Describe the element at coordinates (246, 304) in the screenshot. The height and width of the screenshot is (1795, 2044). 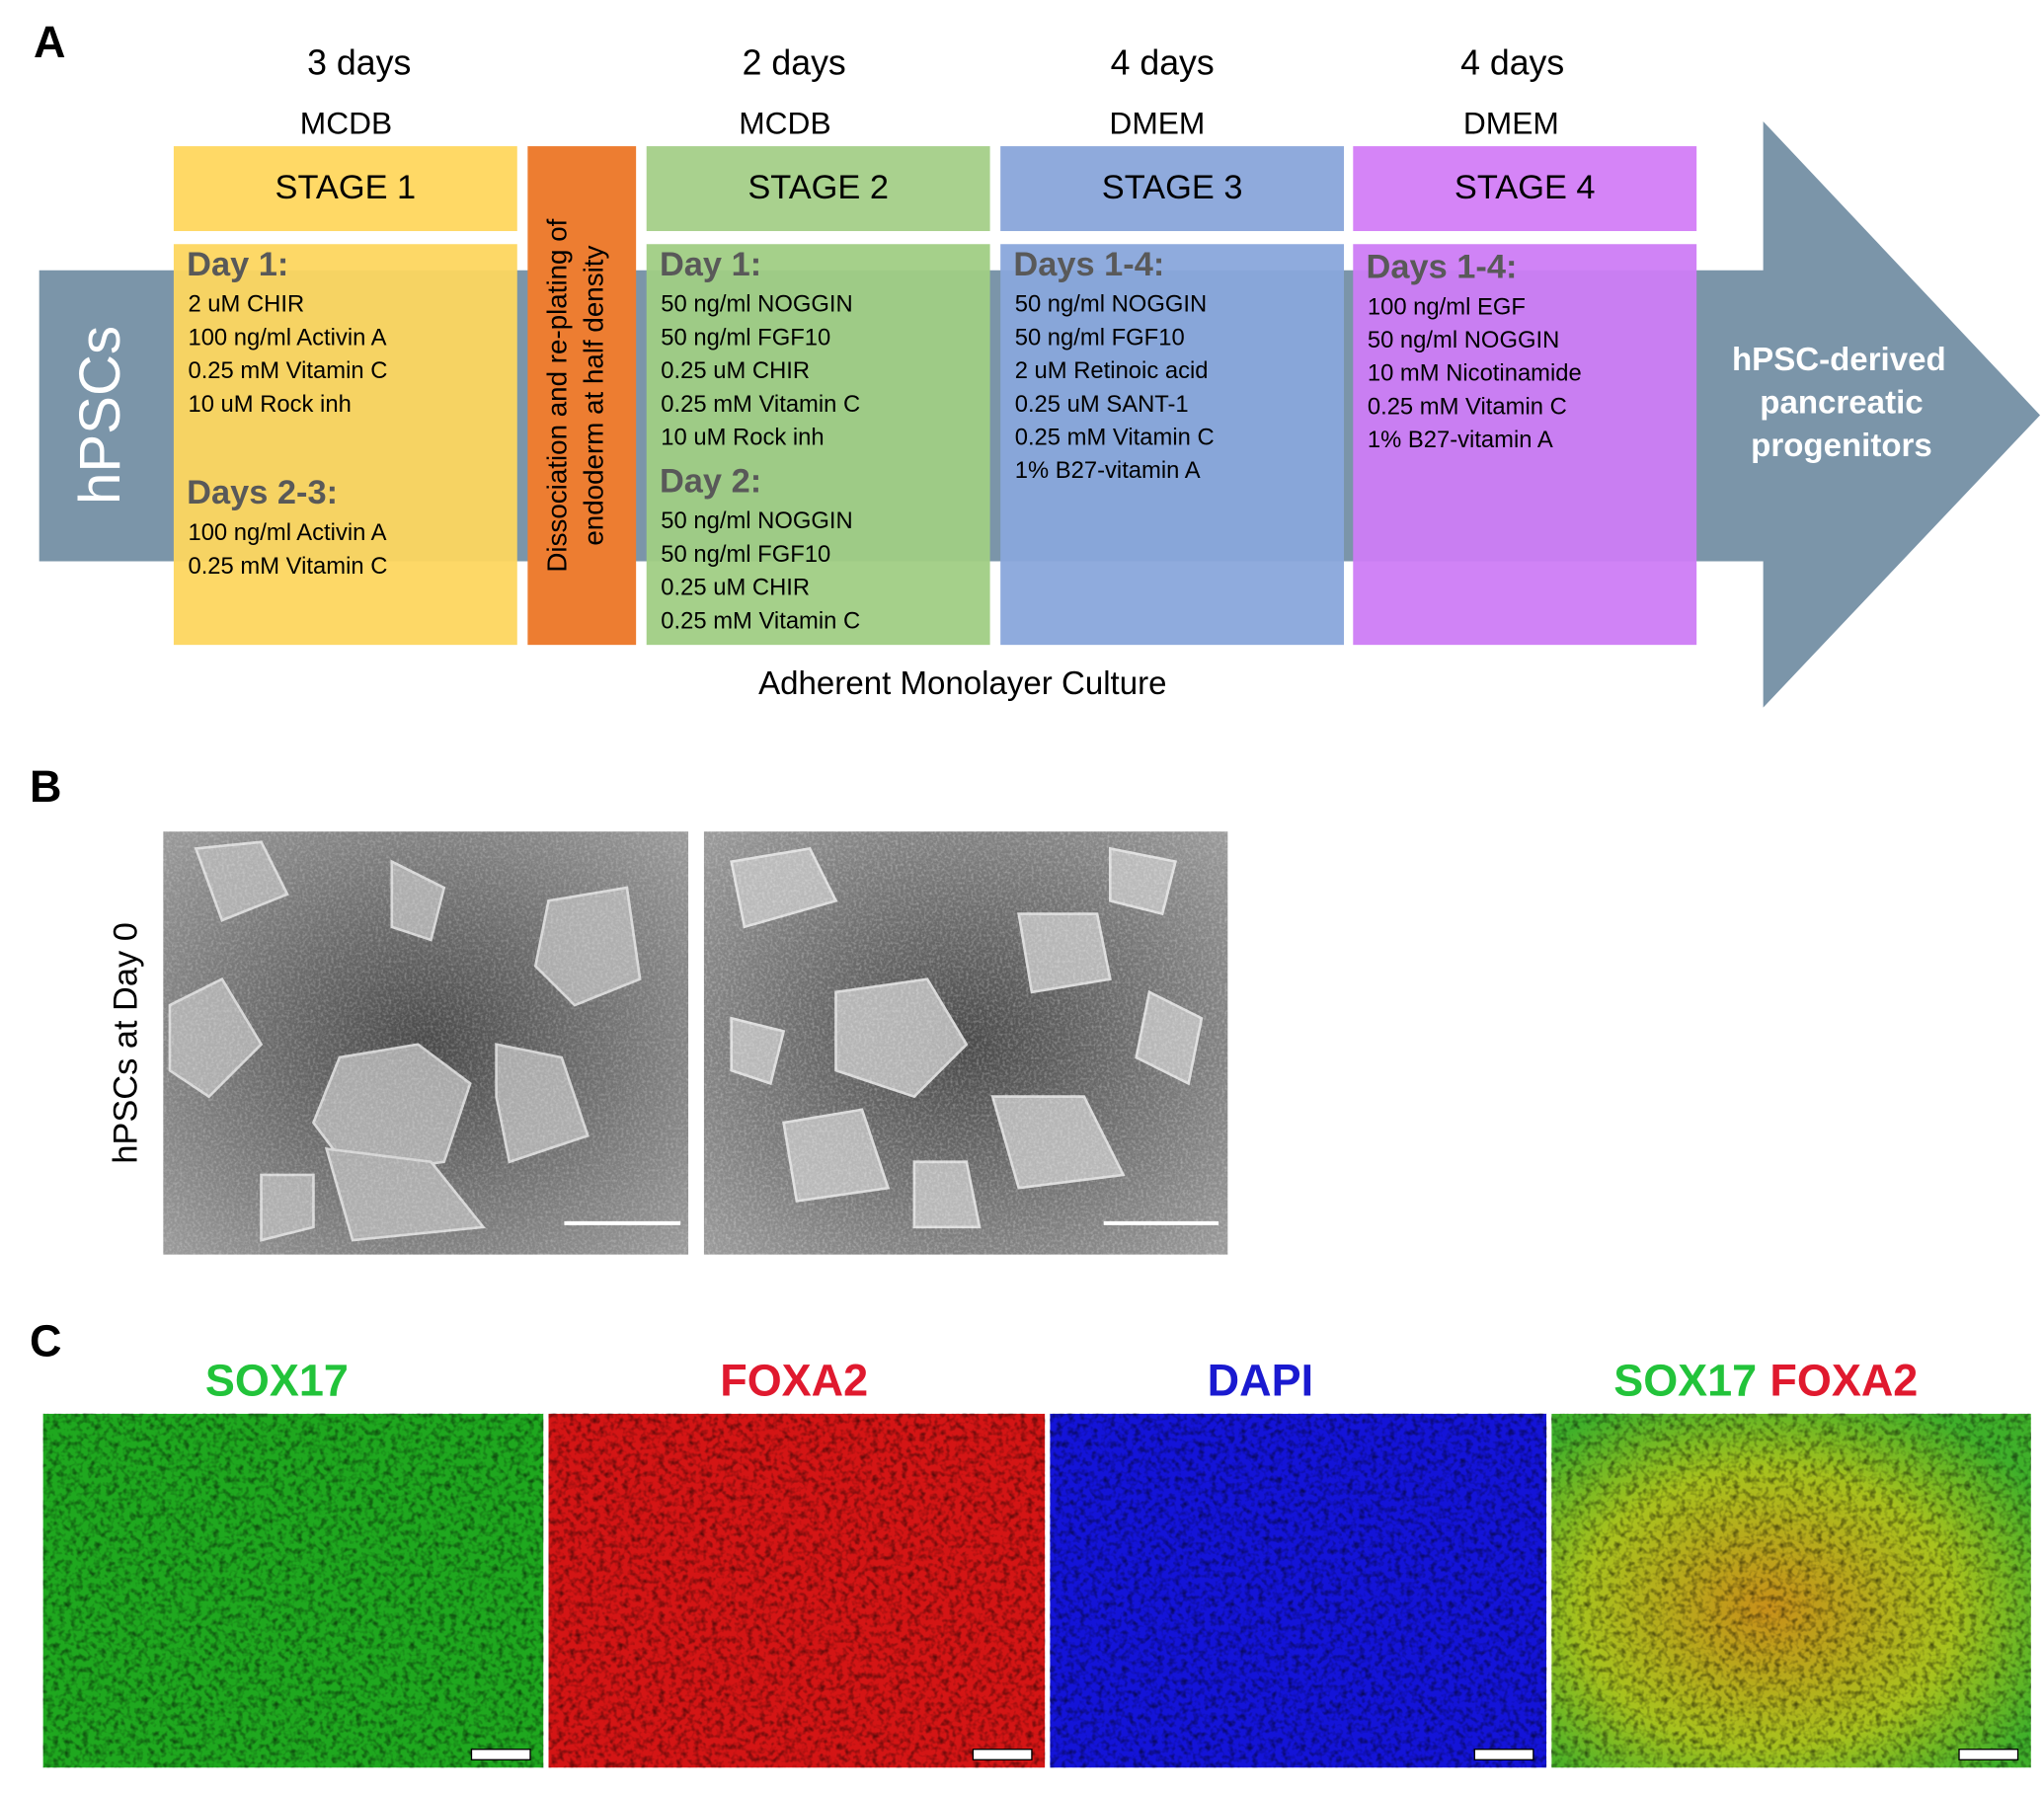
I see `reagent: 2 uM CHIR` at that location.